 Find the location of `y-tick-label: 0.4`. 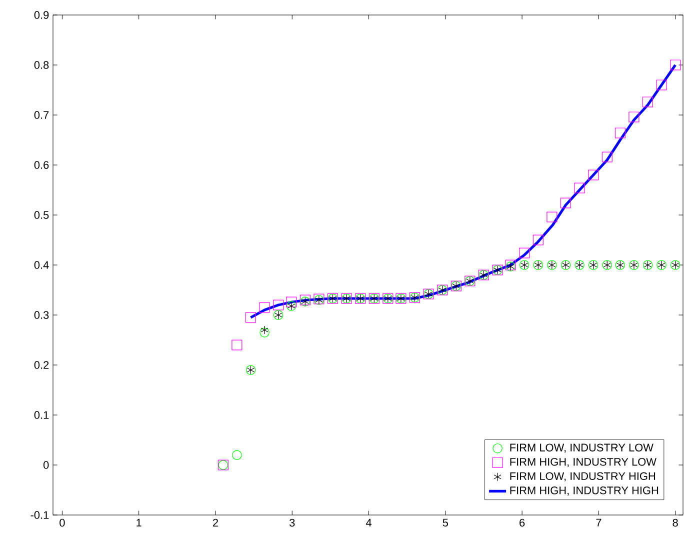

y-tick-label: 0.4 is located at coordinates (41, 265).